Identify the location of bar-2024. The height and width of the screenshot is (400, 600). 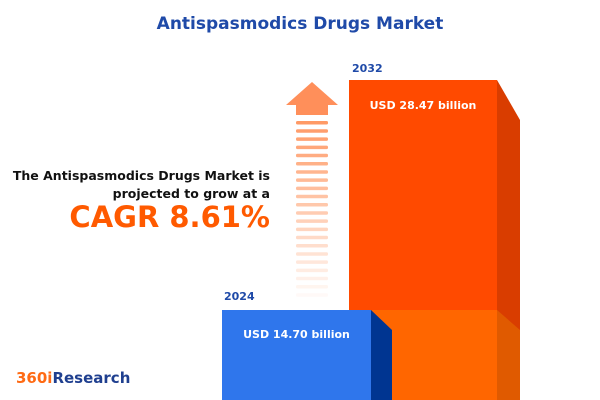
(296, 355).